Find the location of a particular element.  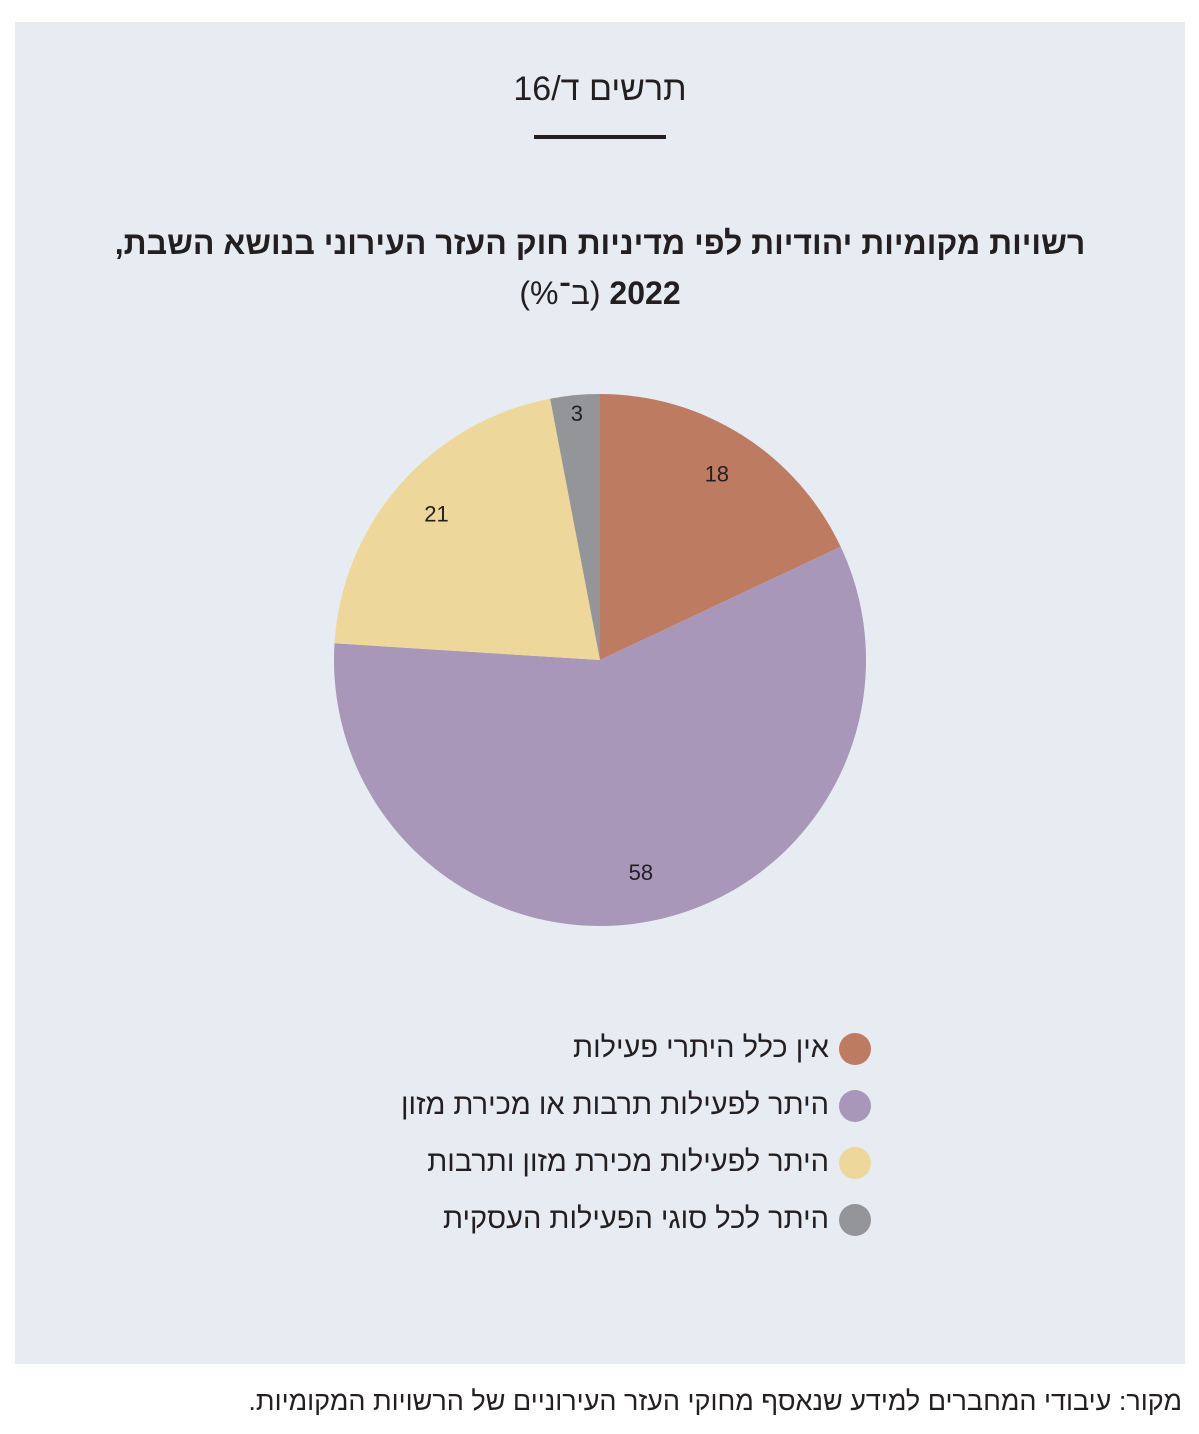

pie-slice-label-0: 18 is located at coordinates (717, 474).